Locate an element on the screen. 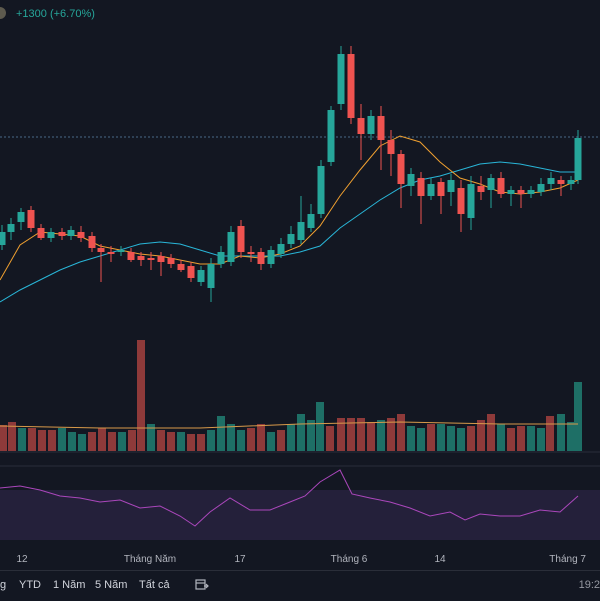  range-5y-button: 5 Năm is located at coordinates (111, 585).